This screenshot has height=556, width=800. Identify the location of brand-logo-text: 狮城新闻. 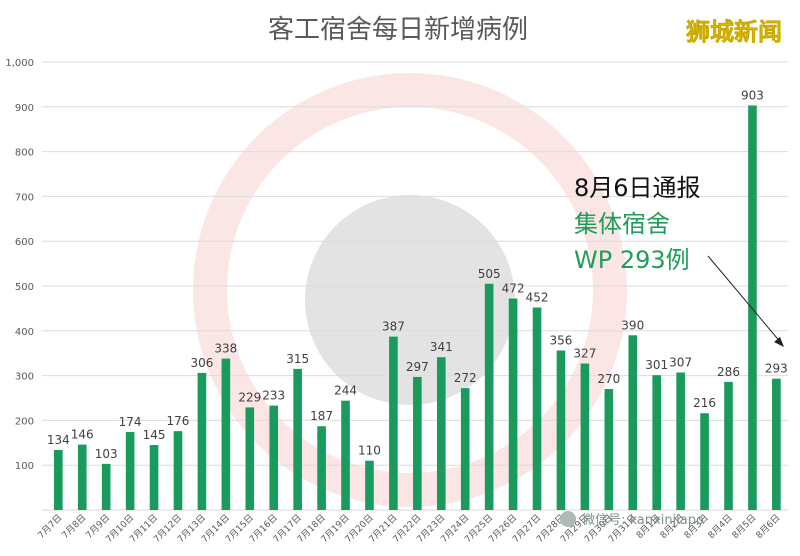
(734, 32).